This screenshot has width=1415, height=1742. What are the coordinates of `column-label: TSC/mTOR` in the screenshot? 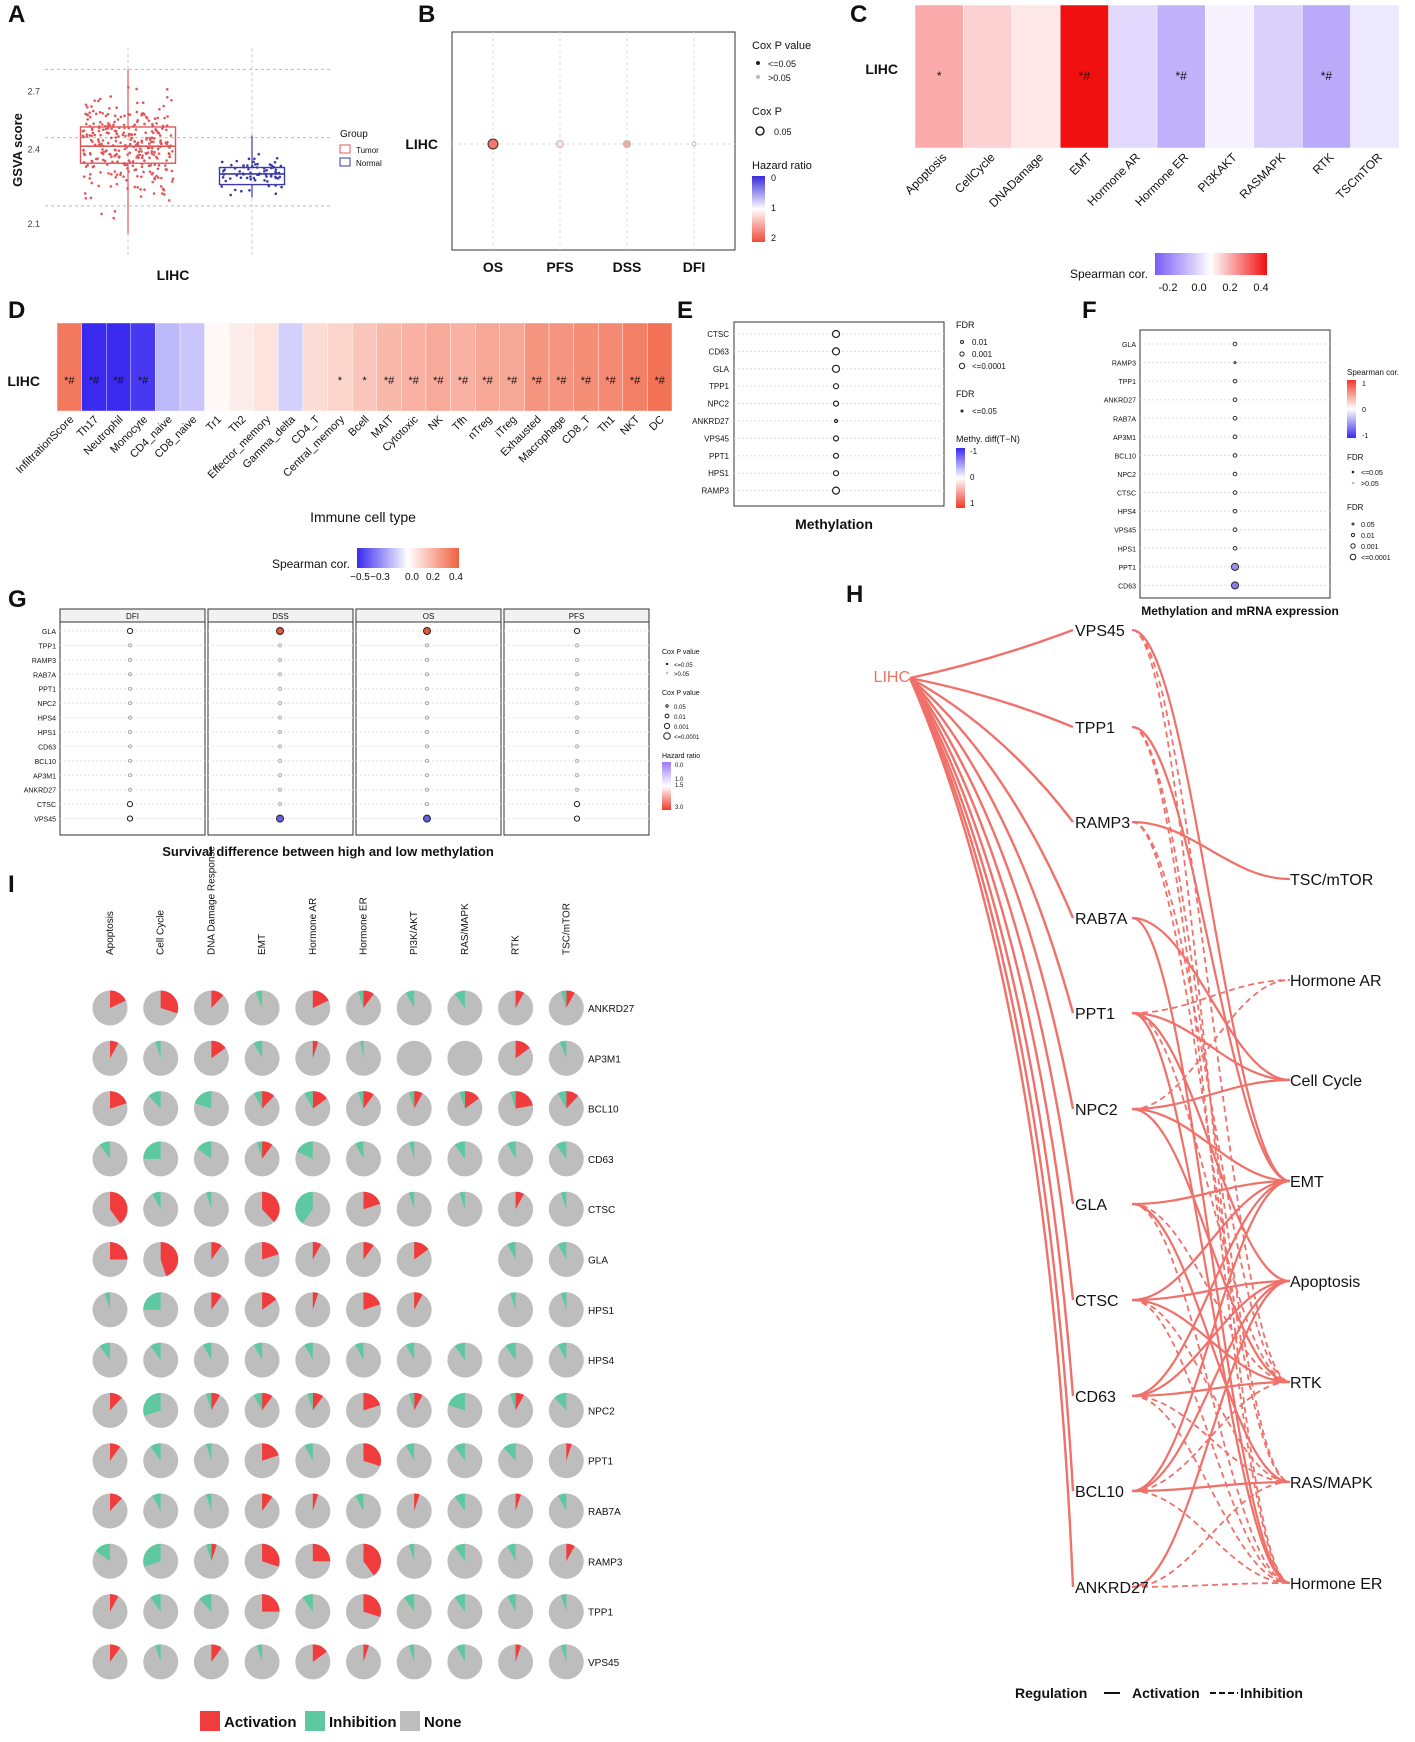 It's located at (566, 929).